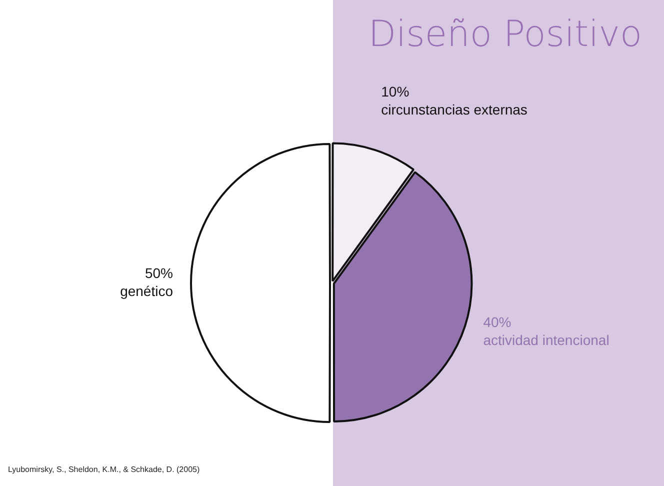  Describe the element at coordinates (158, 272) in the screenshot. I see `data-label: 50%` at that location.